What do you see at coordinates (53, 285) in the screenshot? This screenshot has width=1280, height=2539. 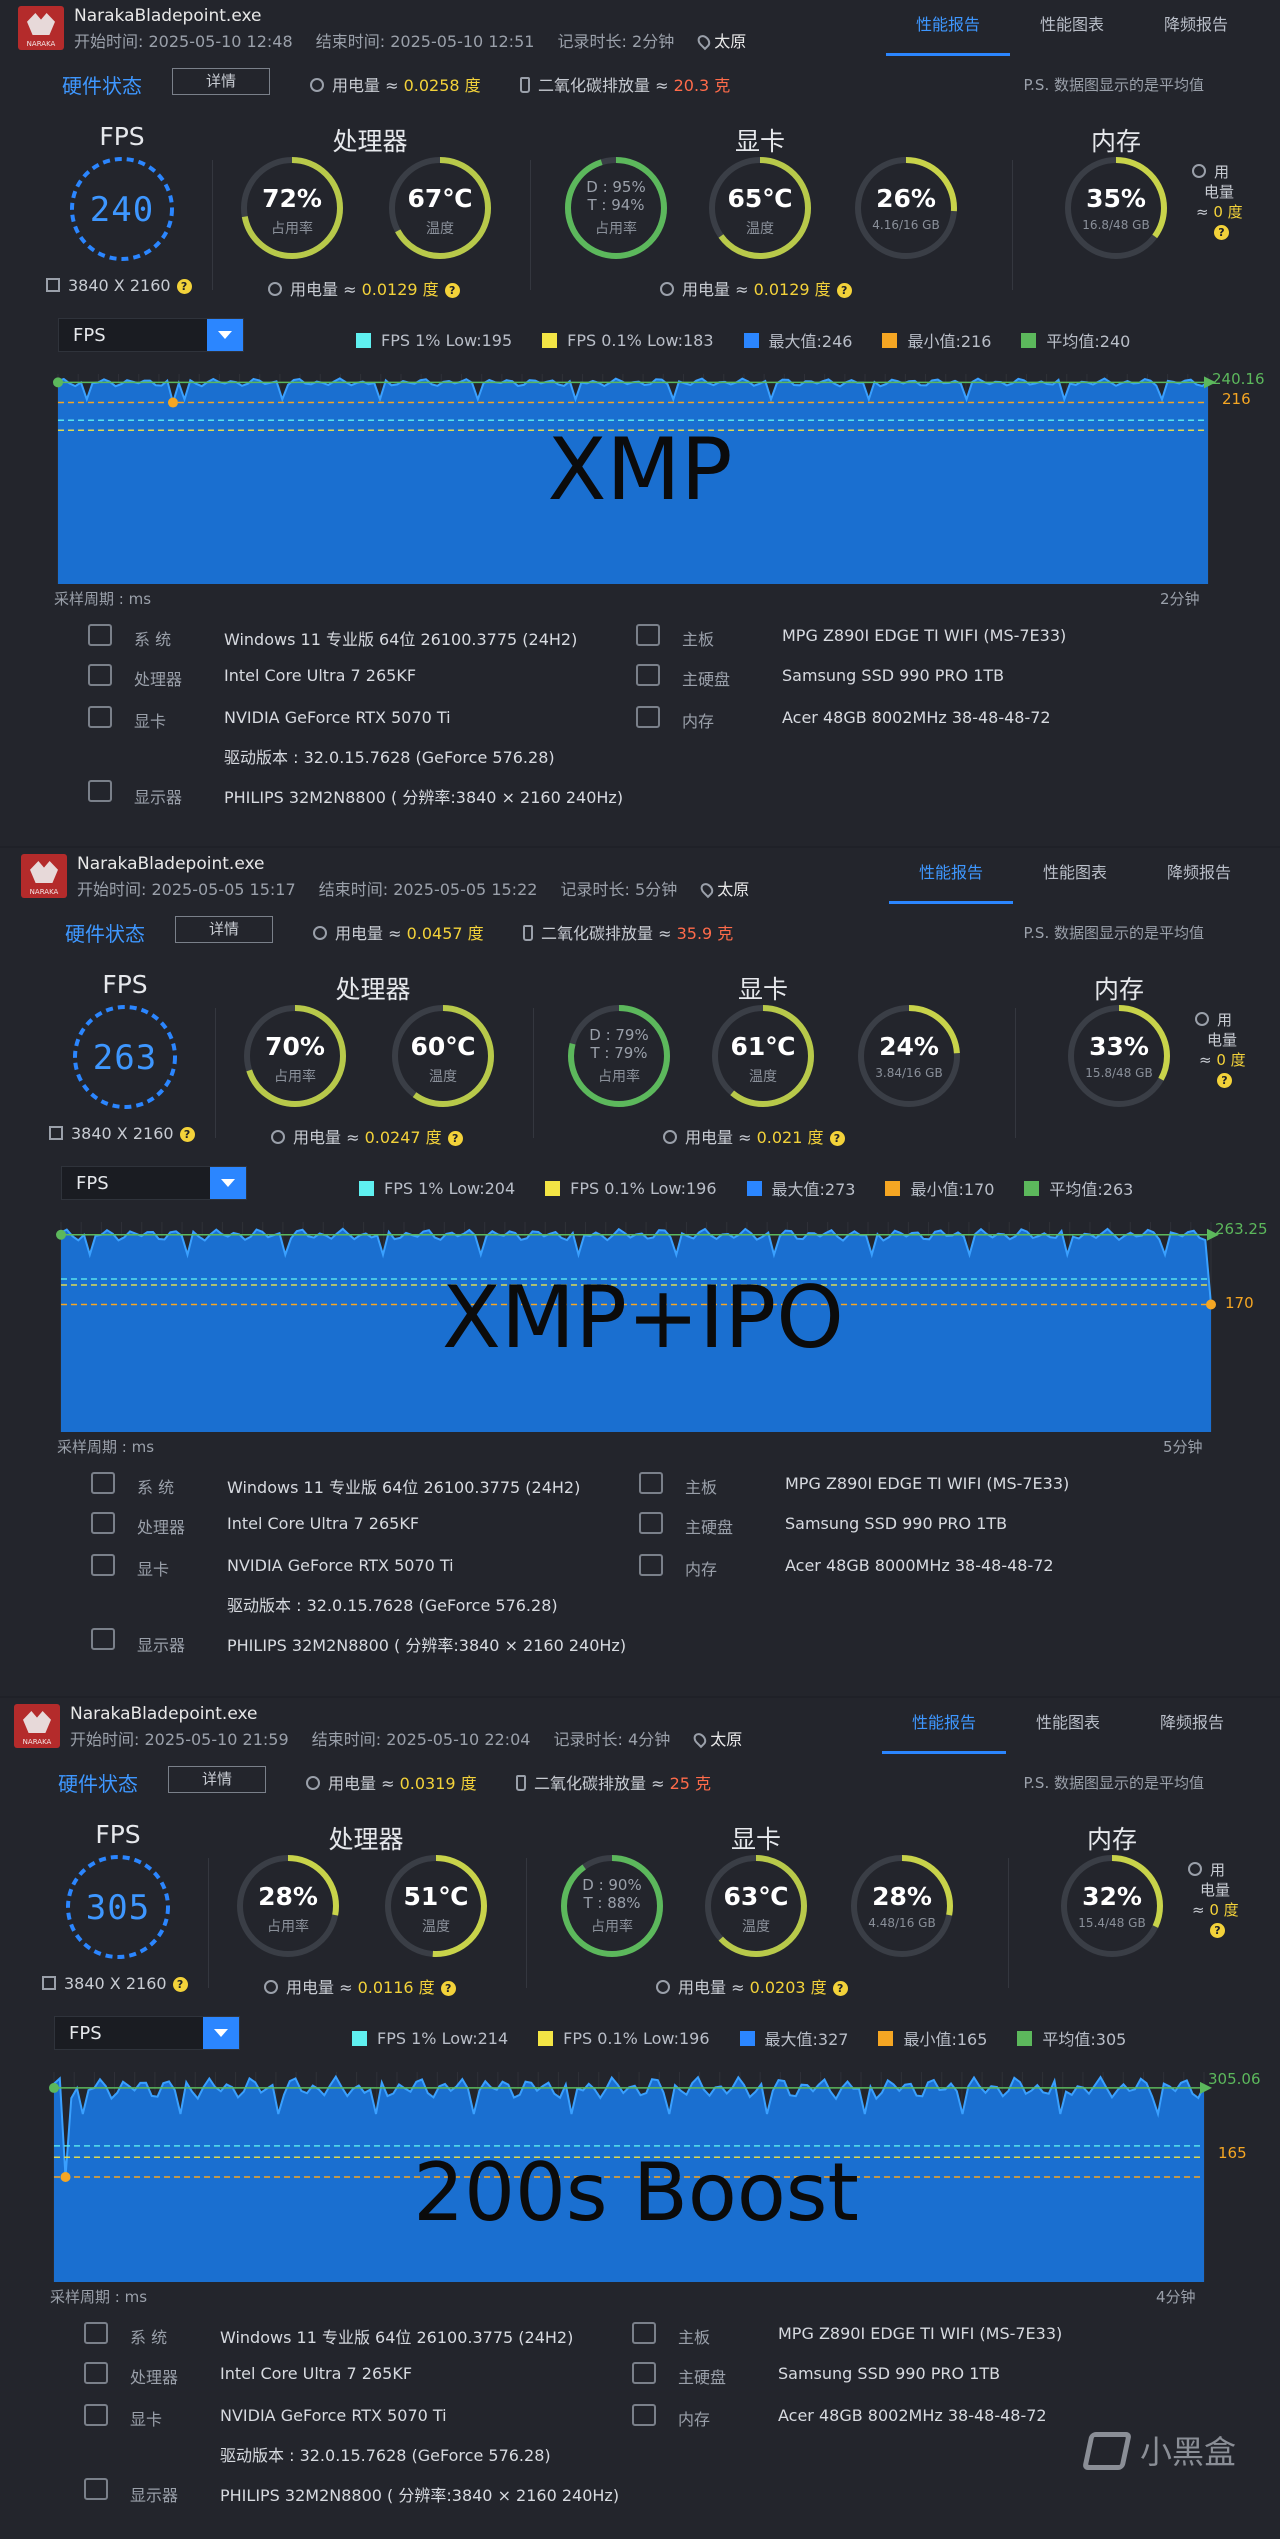 I see `screen-icon` at bounding box center [53, 285].